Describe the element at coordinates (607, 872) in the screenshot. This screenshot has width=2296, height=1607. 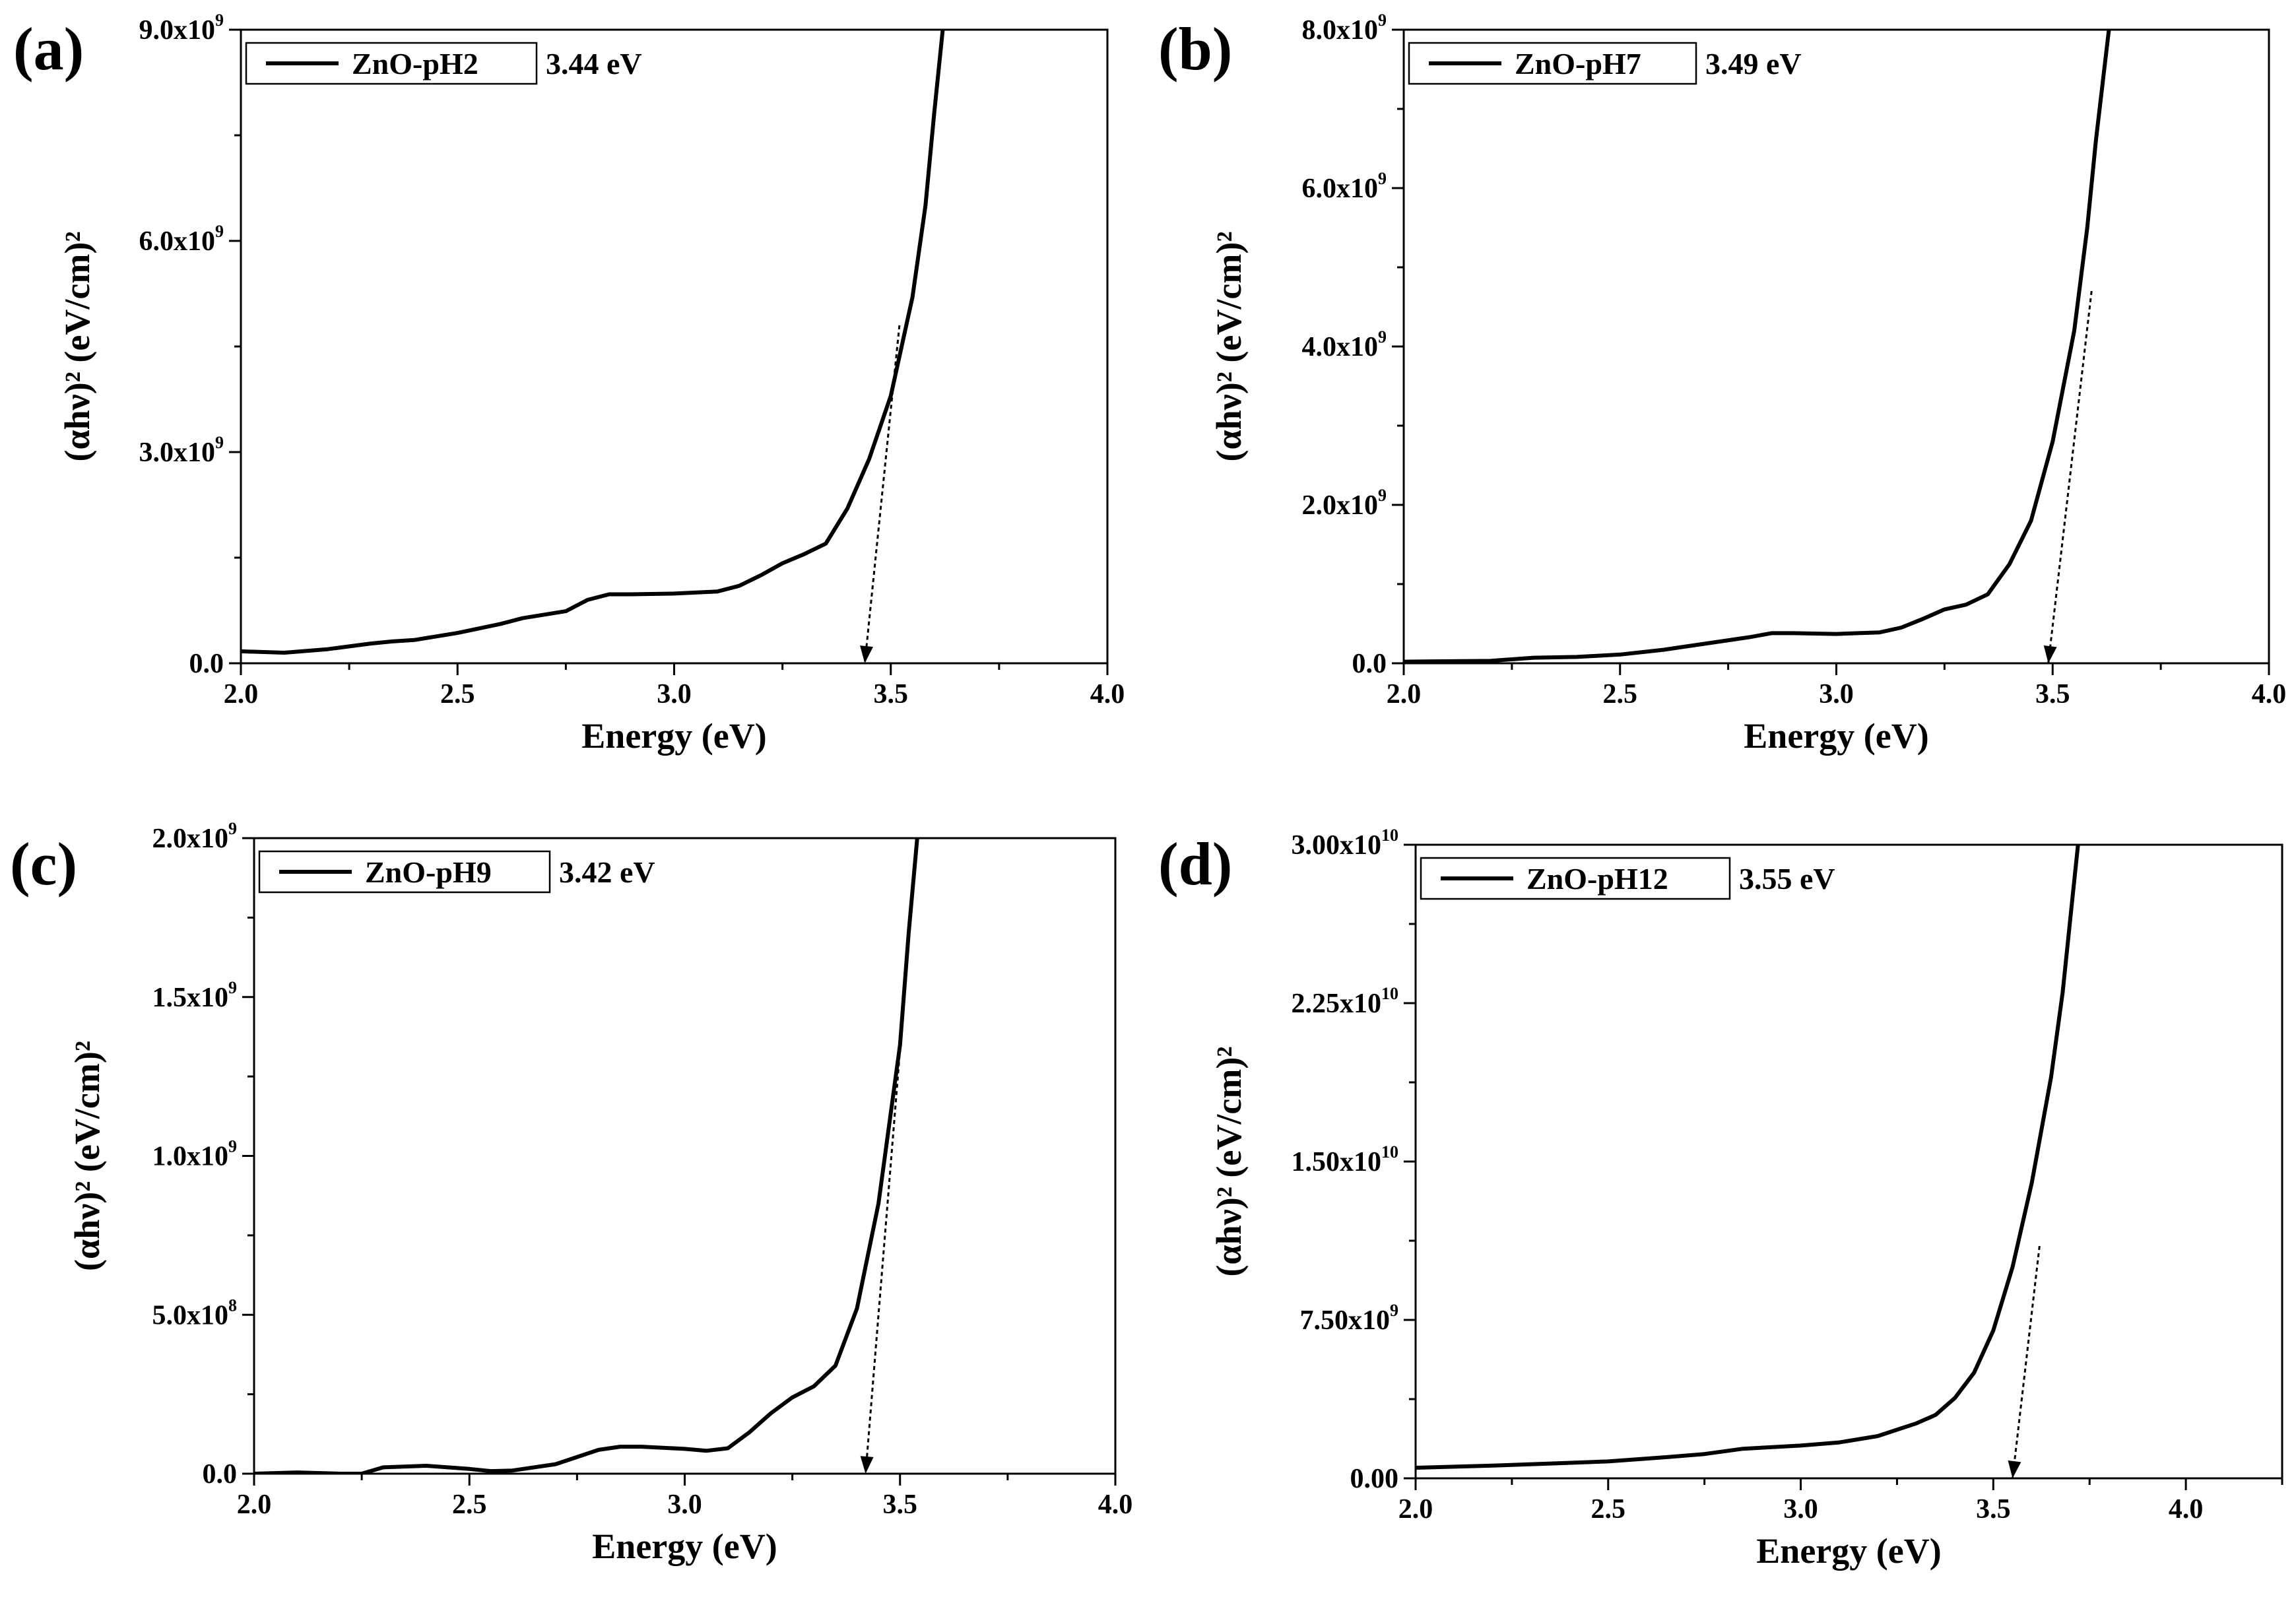
I see `bandgap-label: 3.42 eV` at that location.